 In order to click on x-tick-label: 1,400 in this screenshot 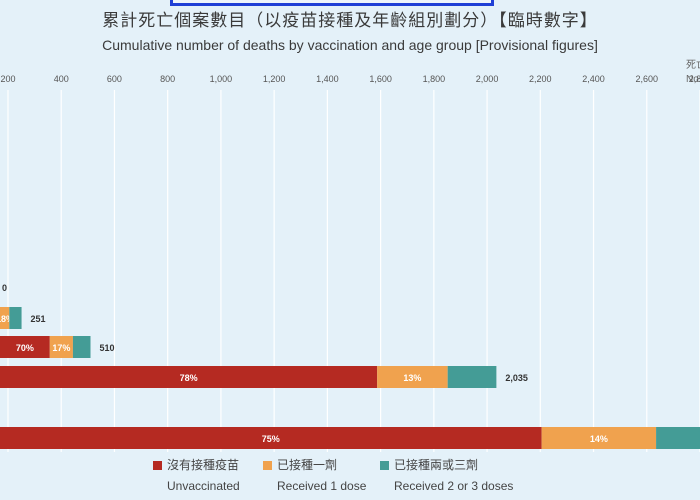, I will do `click(327, 79)`.